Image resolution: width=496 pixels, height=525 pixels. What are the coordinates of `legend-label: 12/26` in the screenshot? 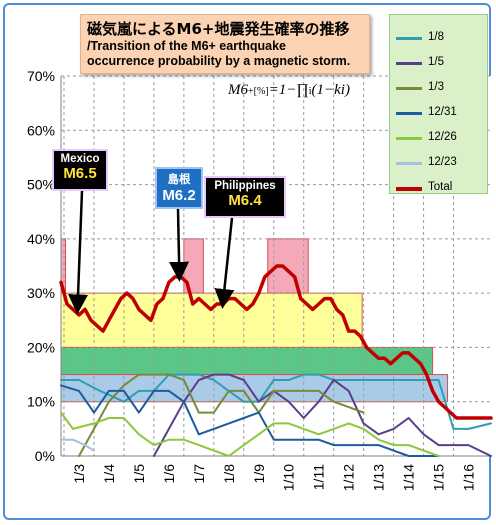 It's located at (442, 137).